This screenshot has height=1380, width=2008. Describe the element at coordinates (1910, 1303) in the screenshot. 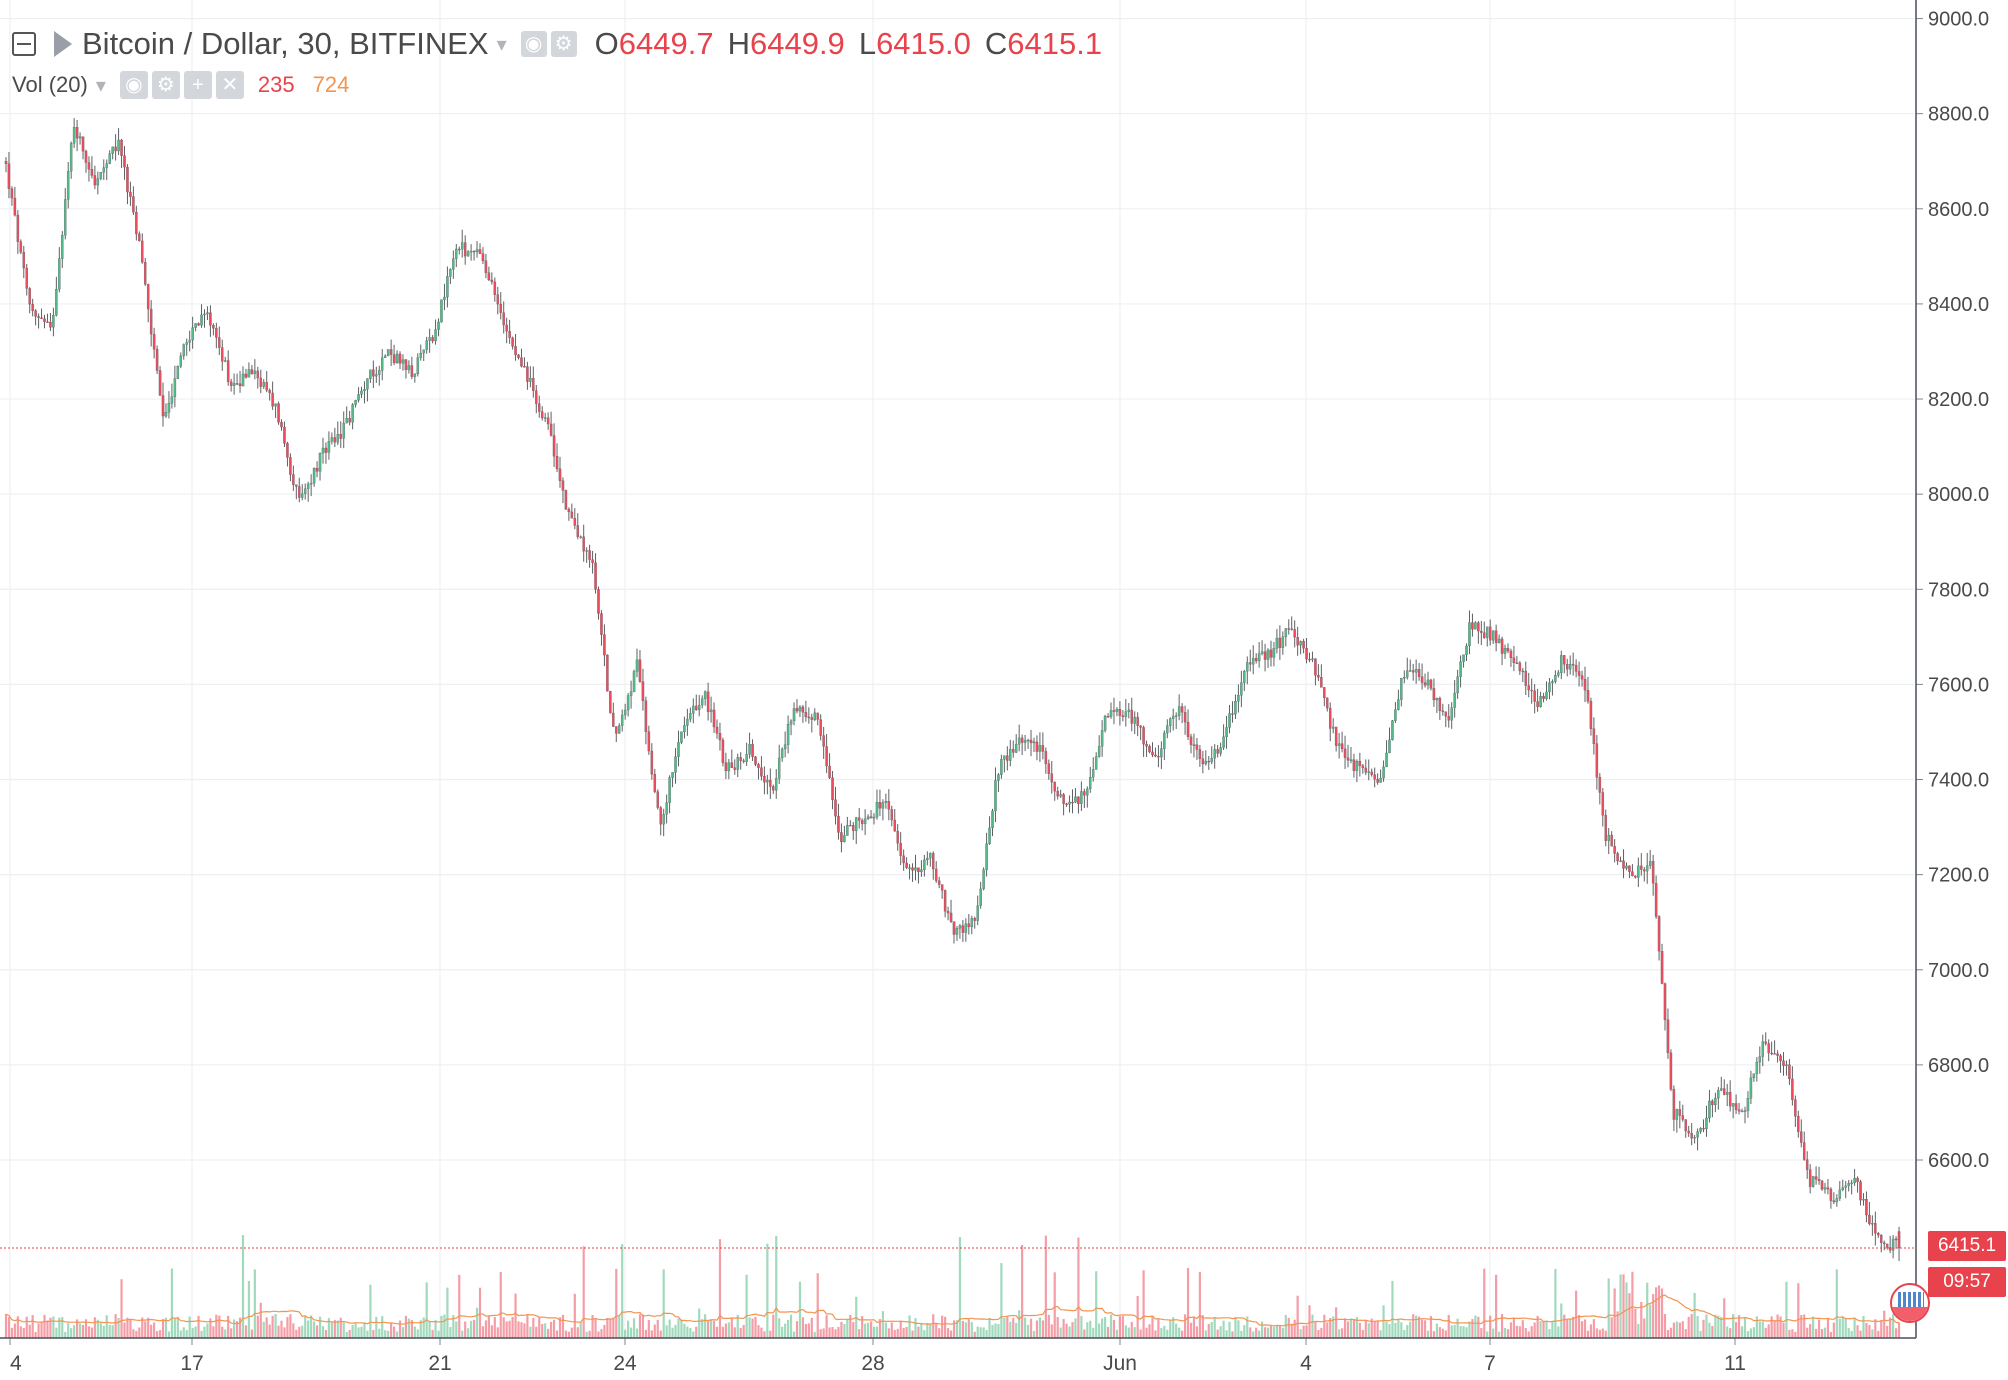

I see `currency-flag-icon` at that location.